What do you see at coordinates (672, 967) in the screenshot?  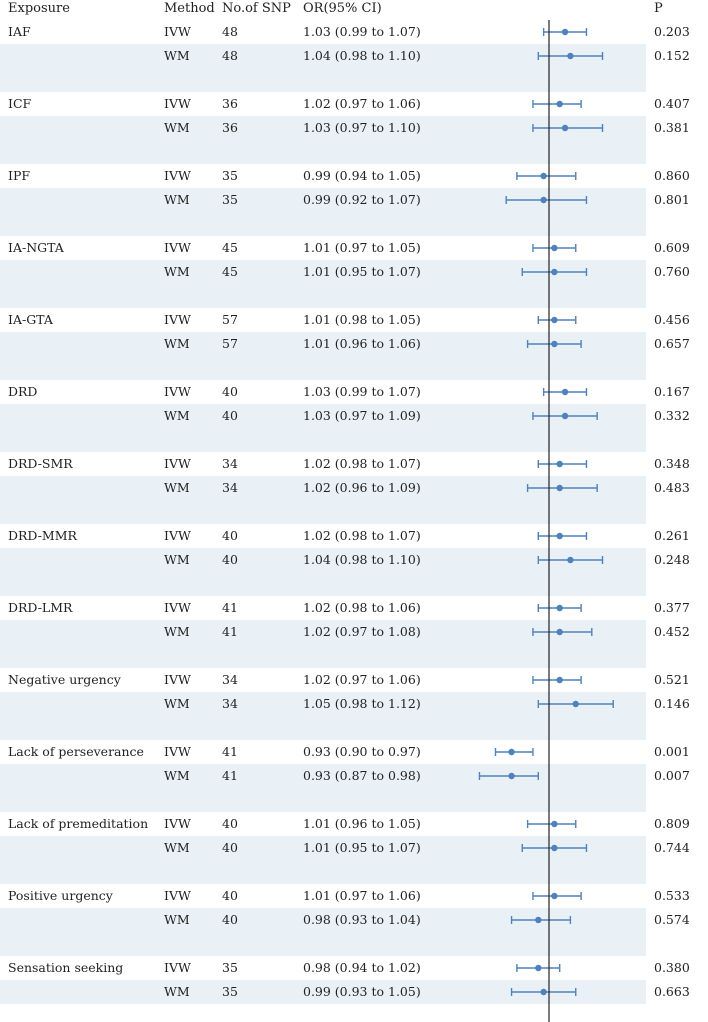 I see `p-value-cell: 0.380` at bounding box center [672, 967].